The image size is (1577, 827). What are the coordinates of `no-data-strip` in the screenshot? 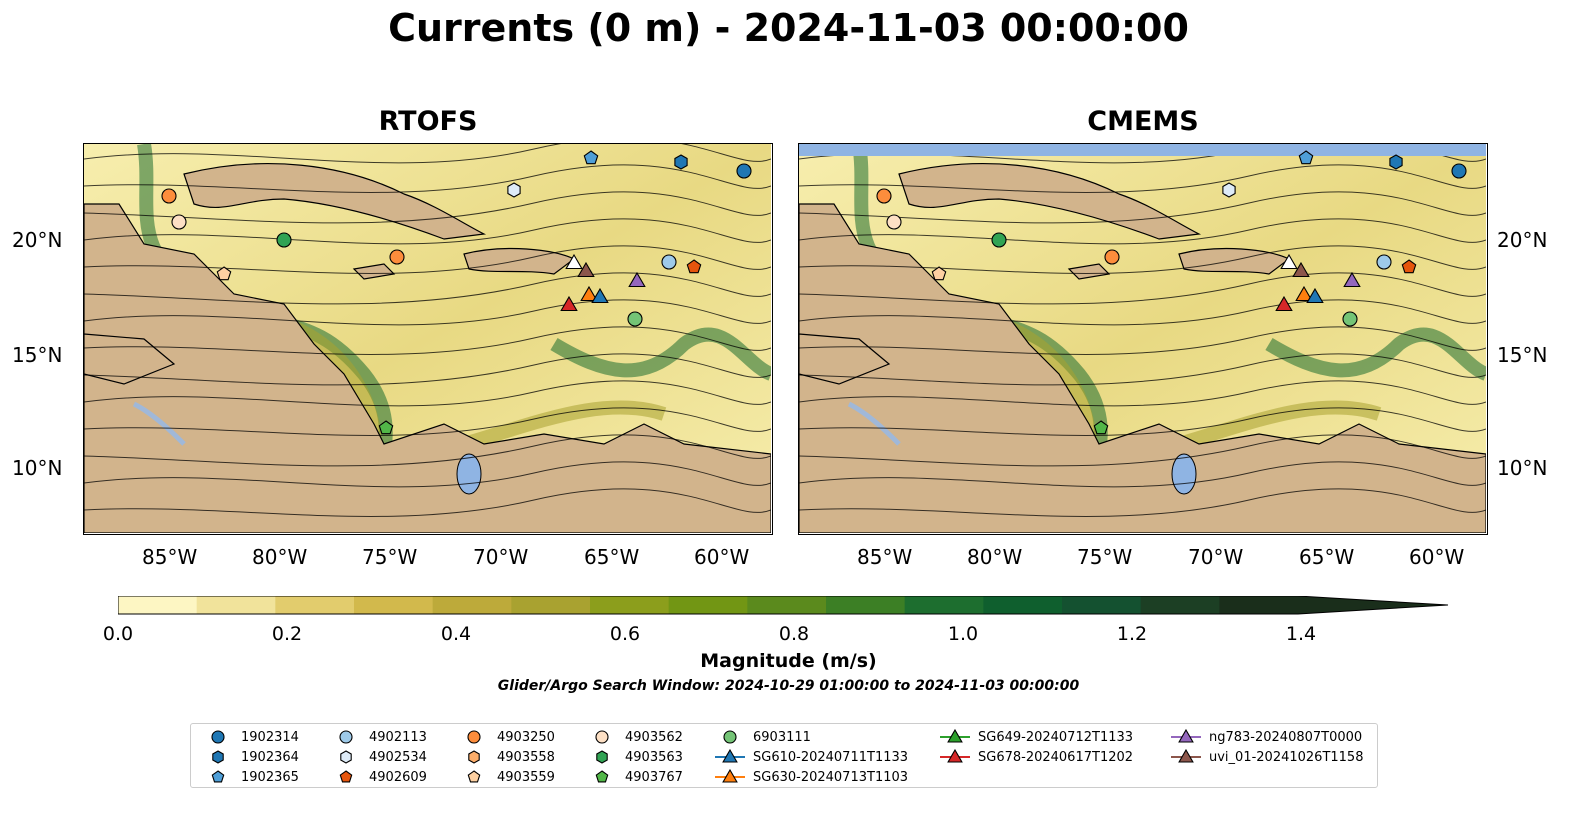 It's located at (1142, 150).